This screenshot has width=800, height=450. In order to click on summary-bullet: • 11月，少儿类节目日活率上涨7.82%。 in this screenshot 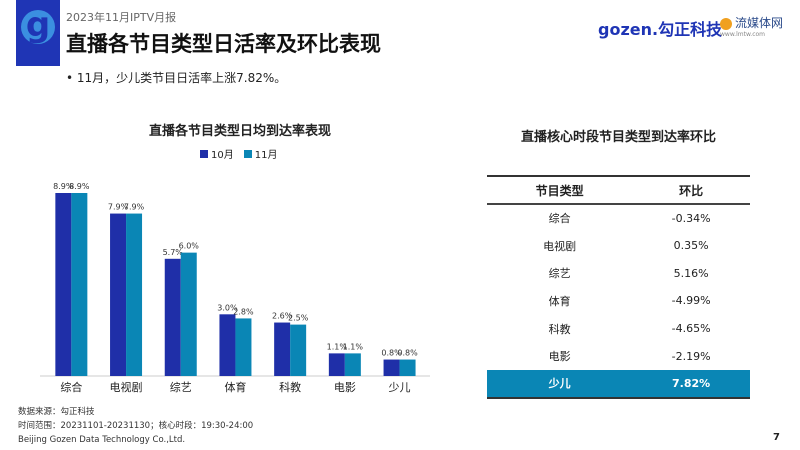, I will do `click(176, 78)`.